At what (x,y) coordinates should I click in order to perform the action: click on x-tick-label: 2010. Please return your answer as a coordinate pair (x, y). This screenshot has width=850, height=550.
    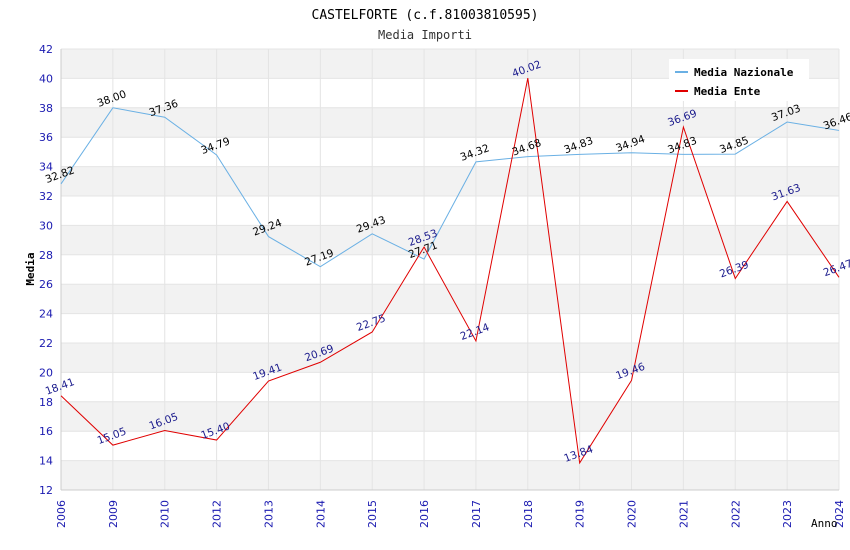
    Looking at the image, I should click on (165, 514).